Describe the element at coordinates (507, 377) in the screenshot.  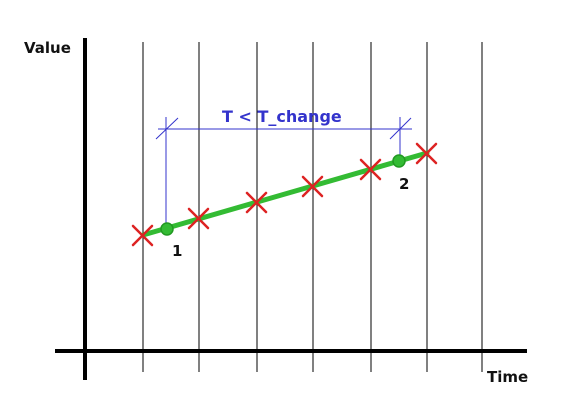
I see `x-axis-label: Time` at that location.